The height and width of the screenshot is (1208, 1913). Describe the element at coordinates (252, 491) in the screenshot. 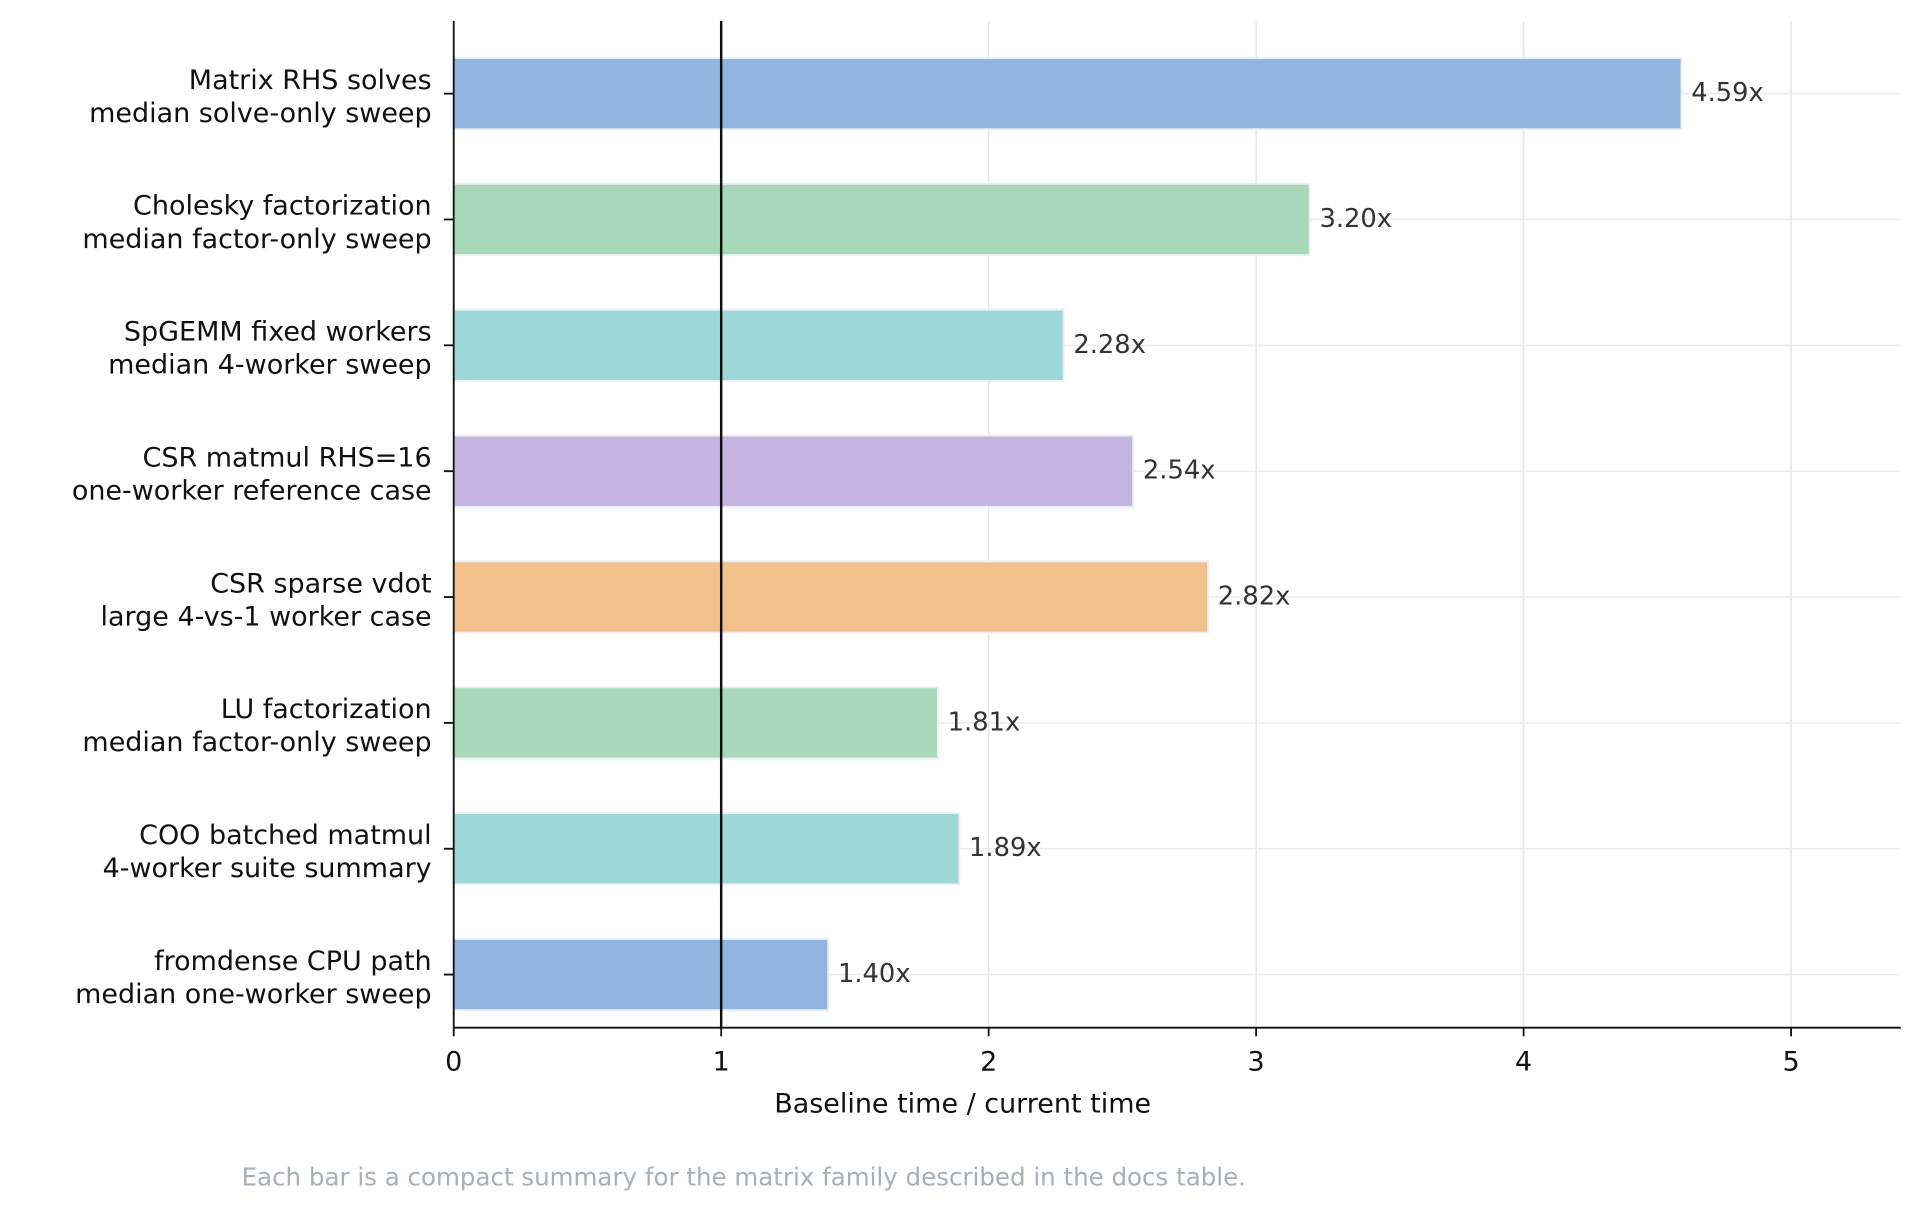

I see `y-tick-label: one-worker reference case` at that location.